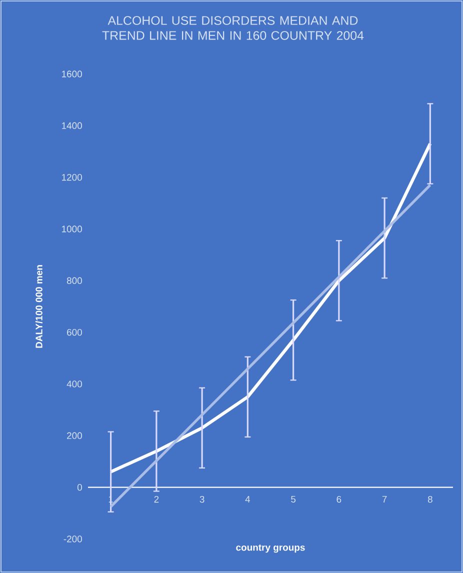 The image size is (463, 573). What do you see at coordinates (72, 74) in the screenshot?
I see `y-tick-label: 1600` at bounding box center [72, 74].